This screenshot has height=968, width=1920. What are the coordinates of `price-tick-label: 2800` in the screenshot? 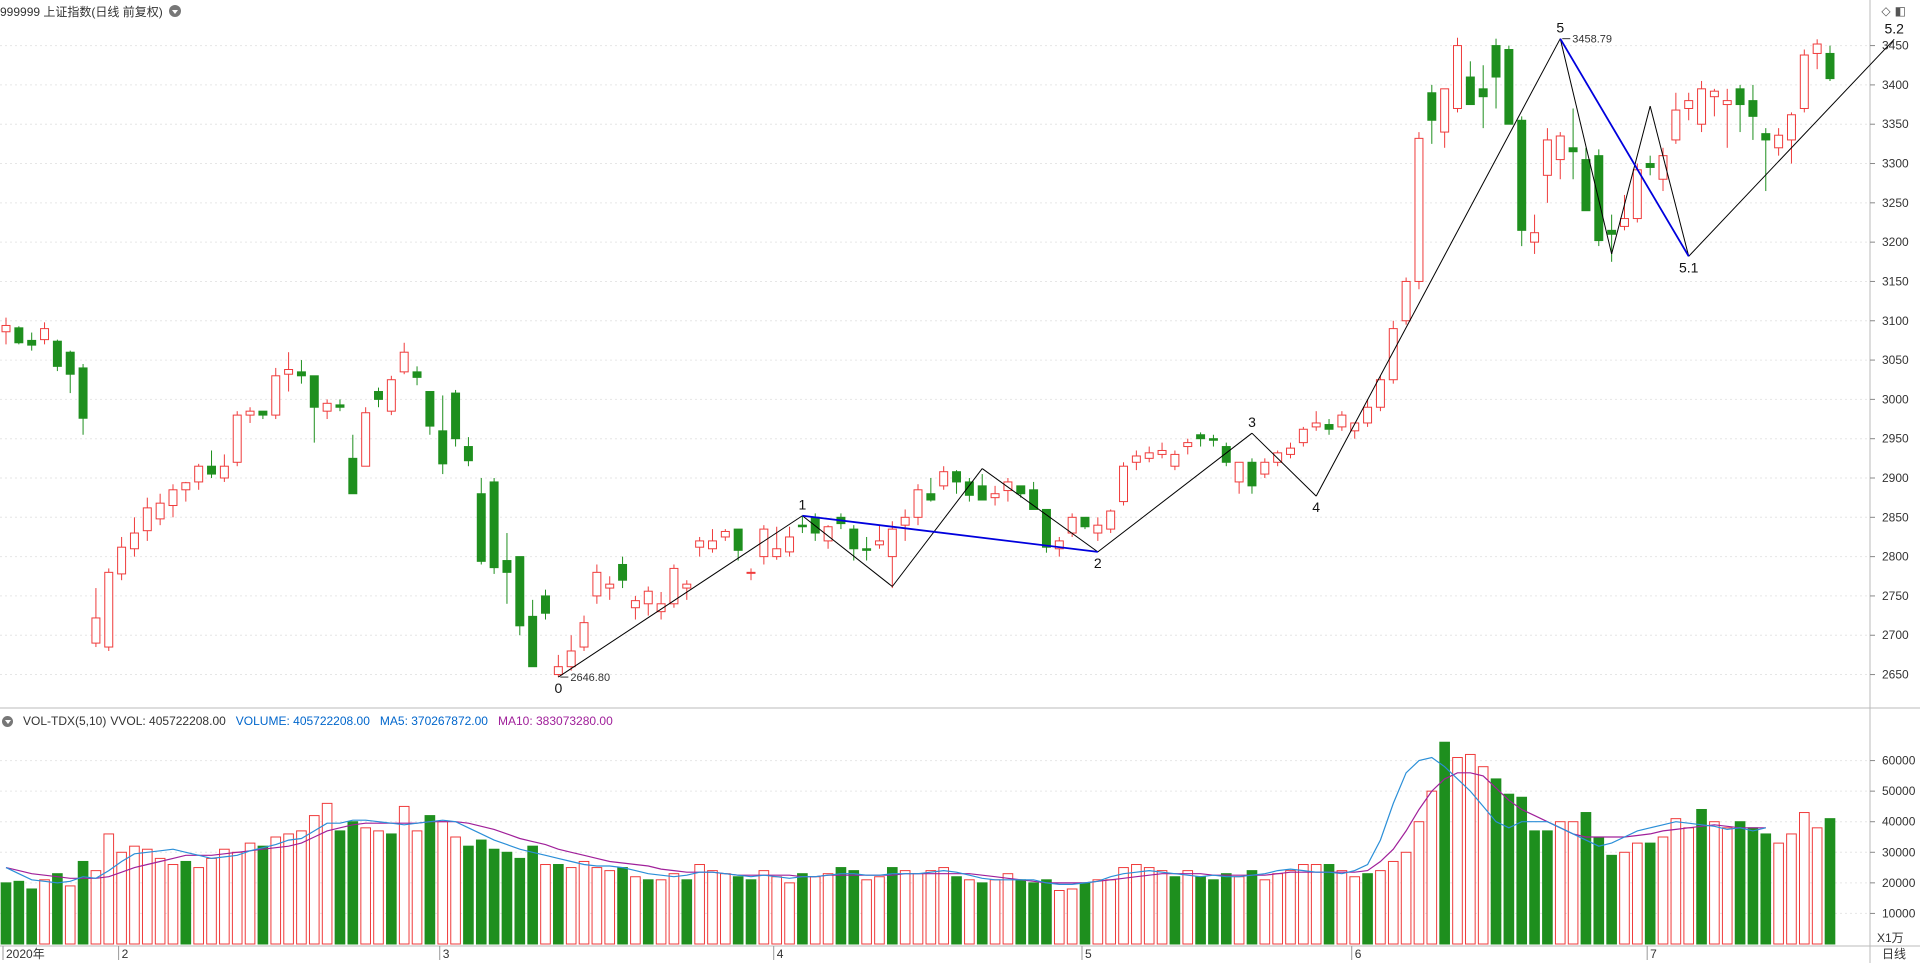 It's located at (1895, 557).